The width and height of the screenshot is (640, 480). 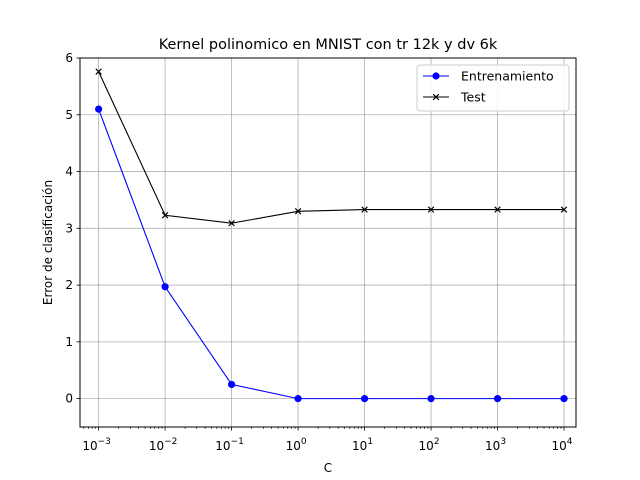 What do you see at coordinates (69, 115) in the screenshot?
I see `y-tick-label: 5` at bounding box center [69, 115].